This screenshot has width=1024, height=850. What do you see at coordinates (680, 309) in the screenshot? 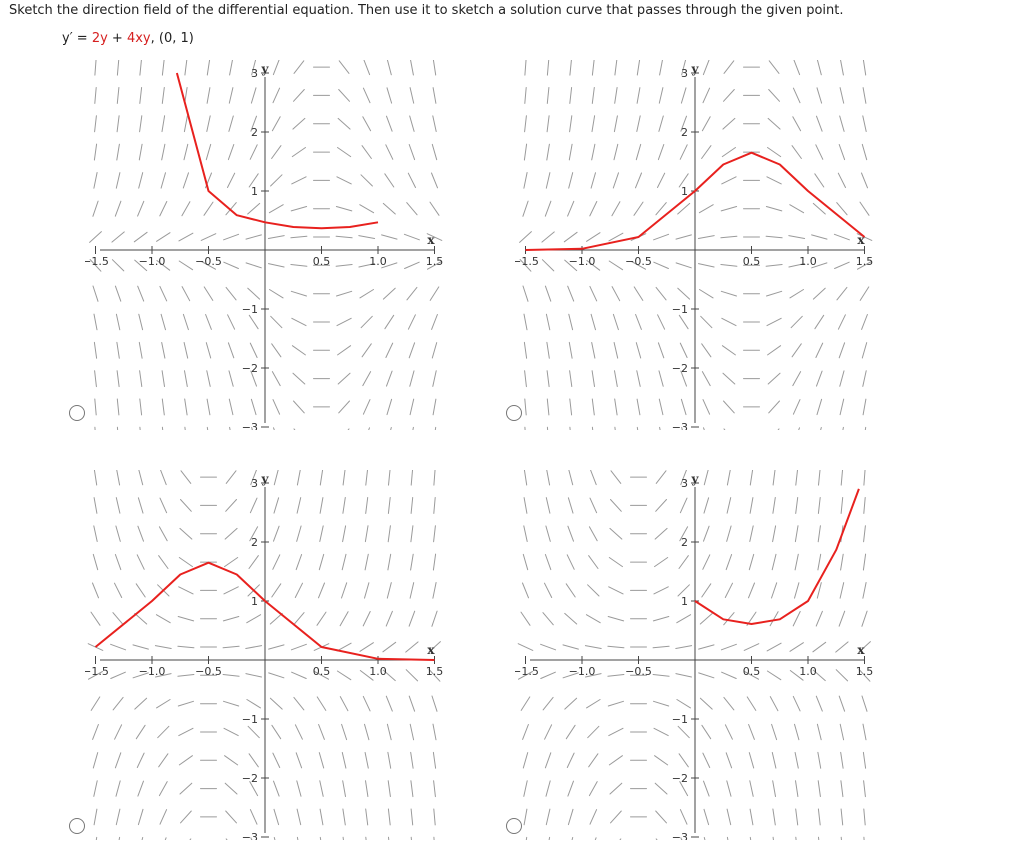
I see `y-tick-label: −1` at bounding box center [680, 309].